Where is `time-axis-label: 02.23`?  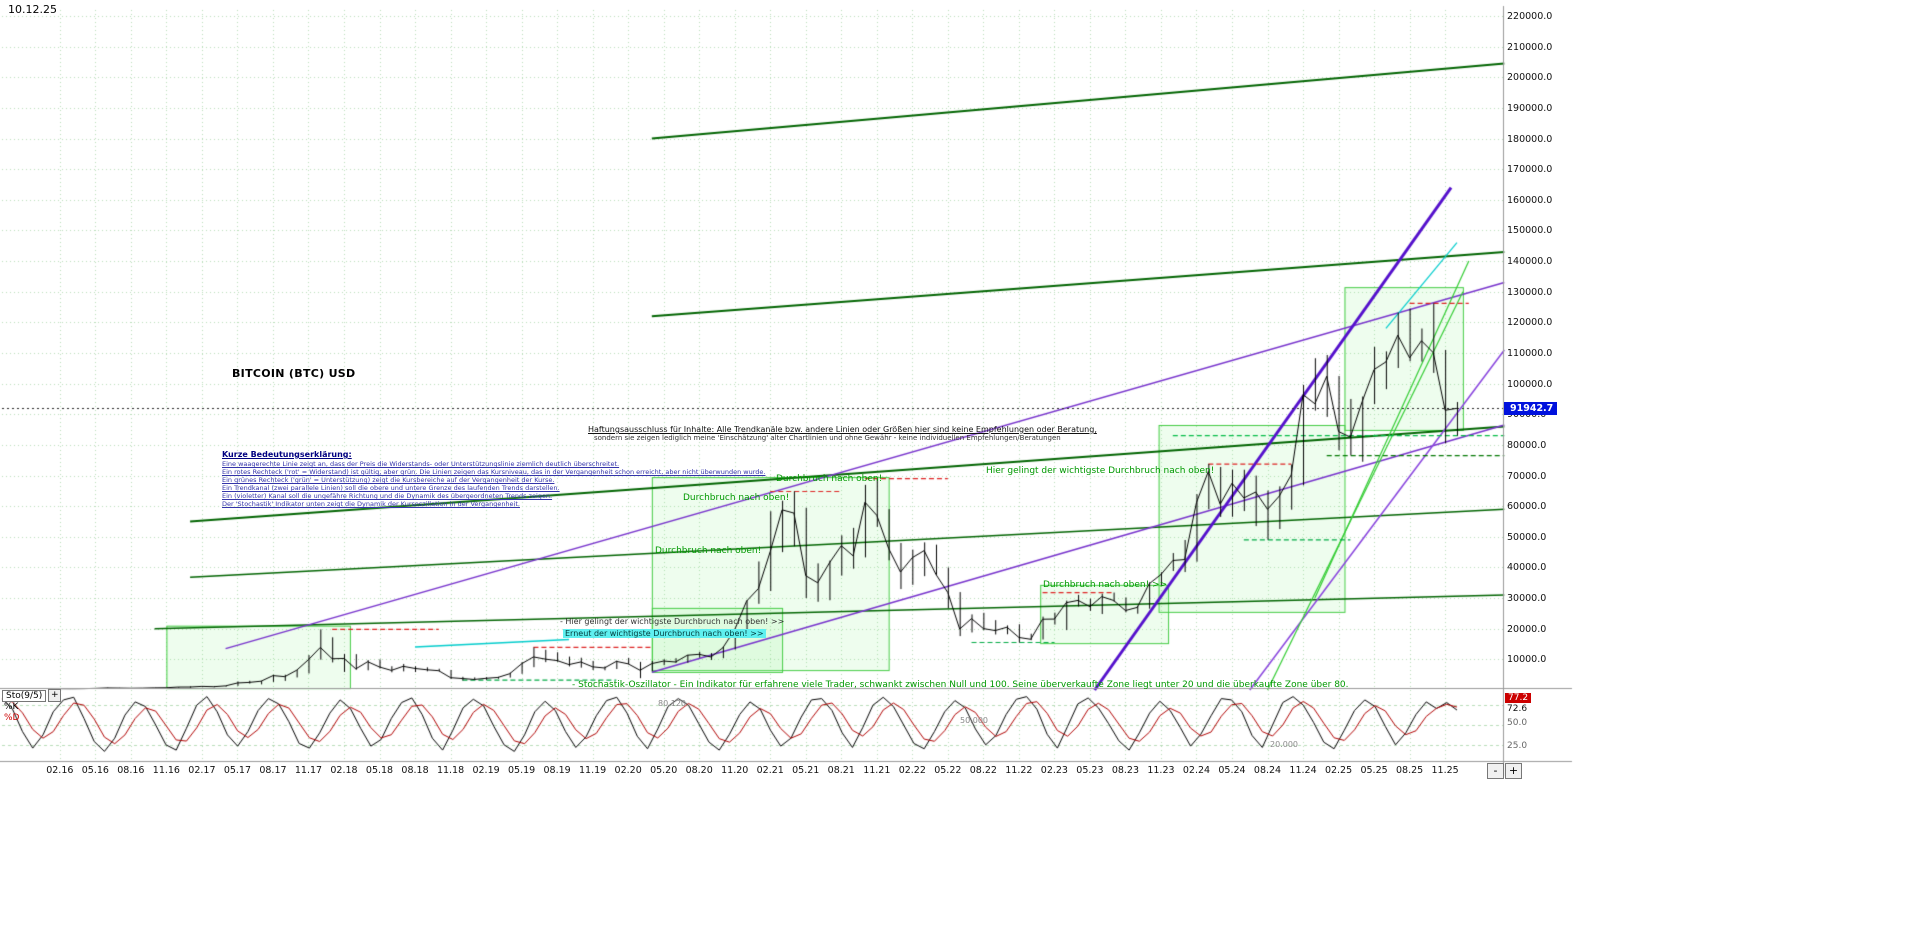
time-axis-label: 02.23 is located at coordinates (1054, 770).